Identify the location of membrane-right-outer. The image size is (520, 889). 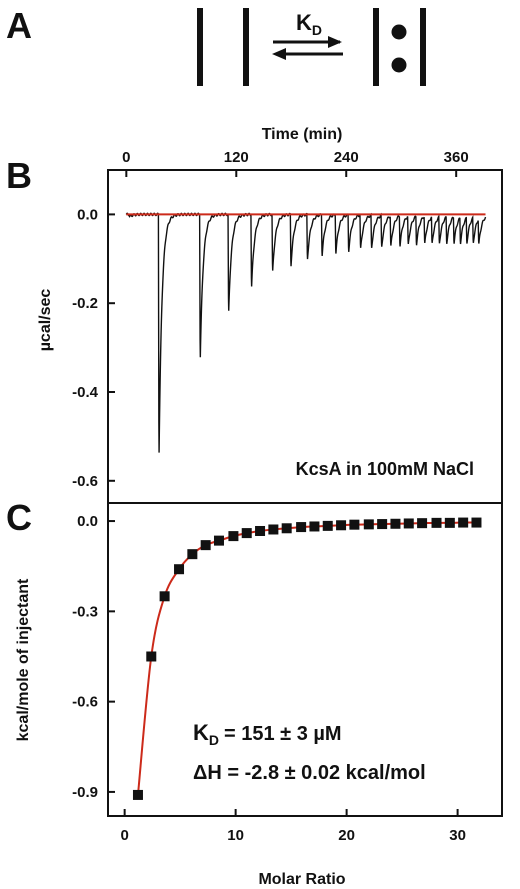
(376, 47).